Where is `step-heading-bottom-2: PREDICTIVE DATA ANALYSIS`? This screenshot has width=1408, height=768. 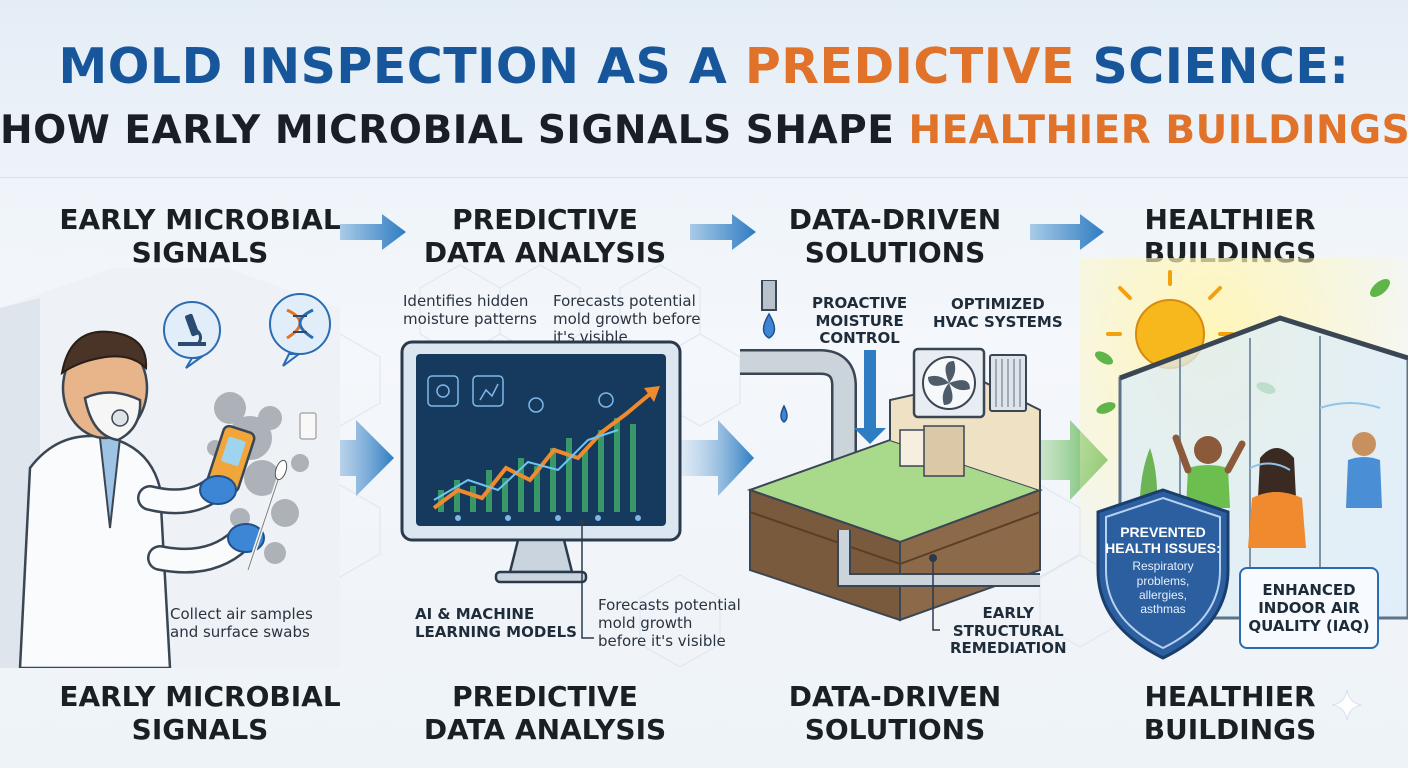
step-heading-bottom-2: PREDICTIVE DATA ANALYSIS is located at coordinates (545, 713).